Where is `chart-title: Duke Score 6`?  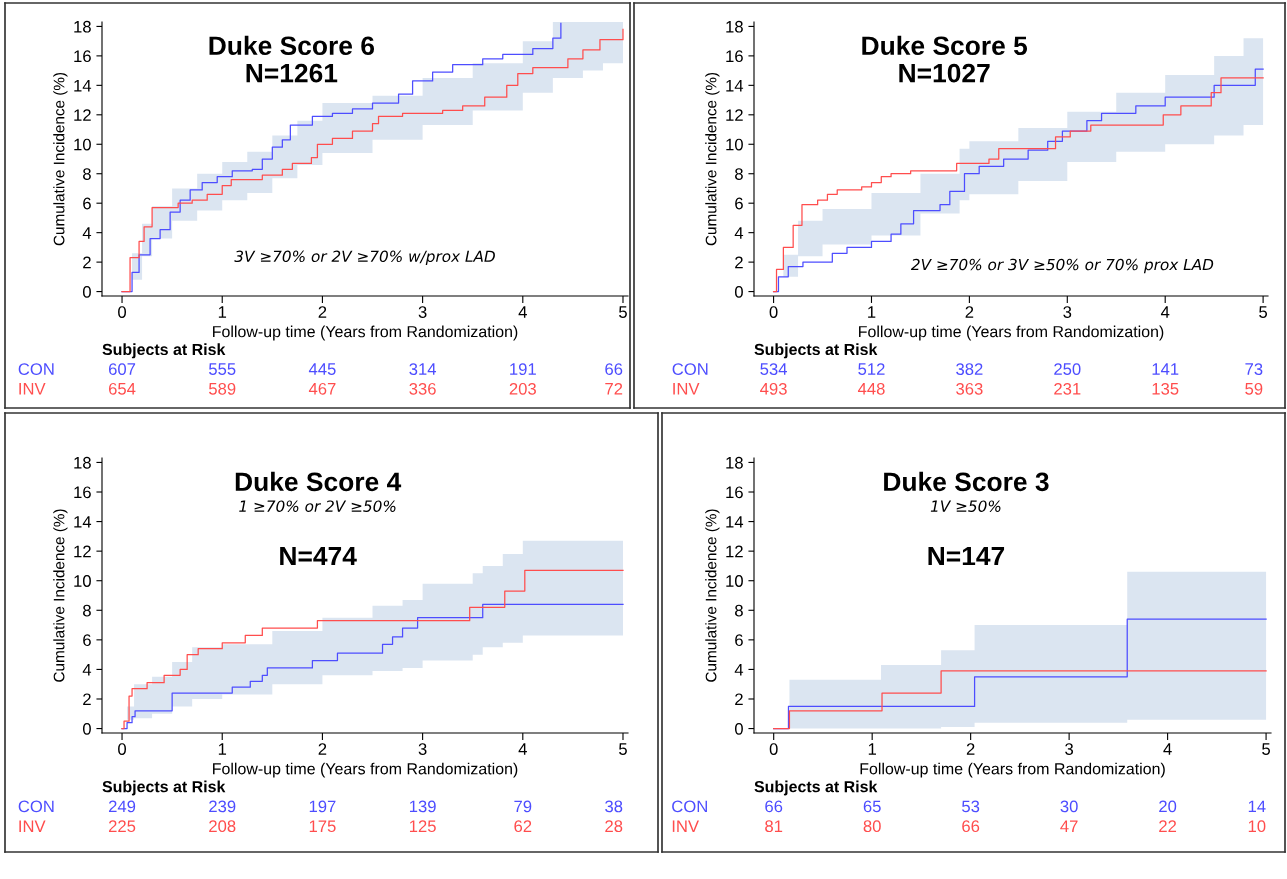
chart-title: Duke Score 6 is located at coordinates (292, 45).